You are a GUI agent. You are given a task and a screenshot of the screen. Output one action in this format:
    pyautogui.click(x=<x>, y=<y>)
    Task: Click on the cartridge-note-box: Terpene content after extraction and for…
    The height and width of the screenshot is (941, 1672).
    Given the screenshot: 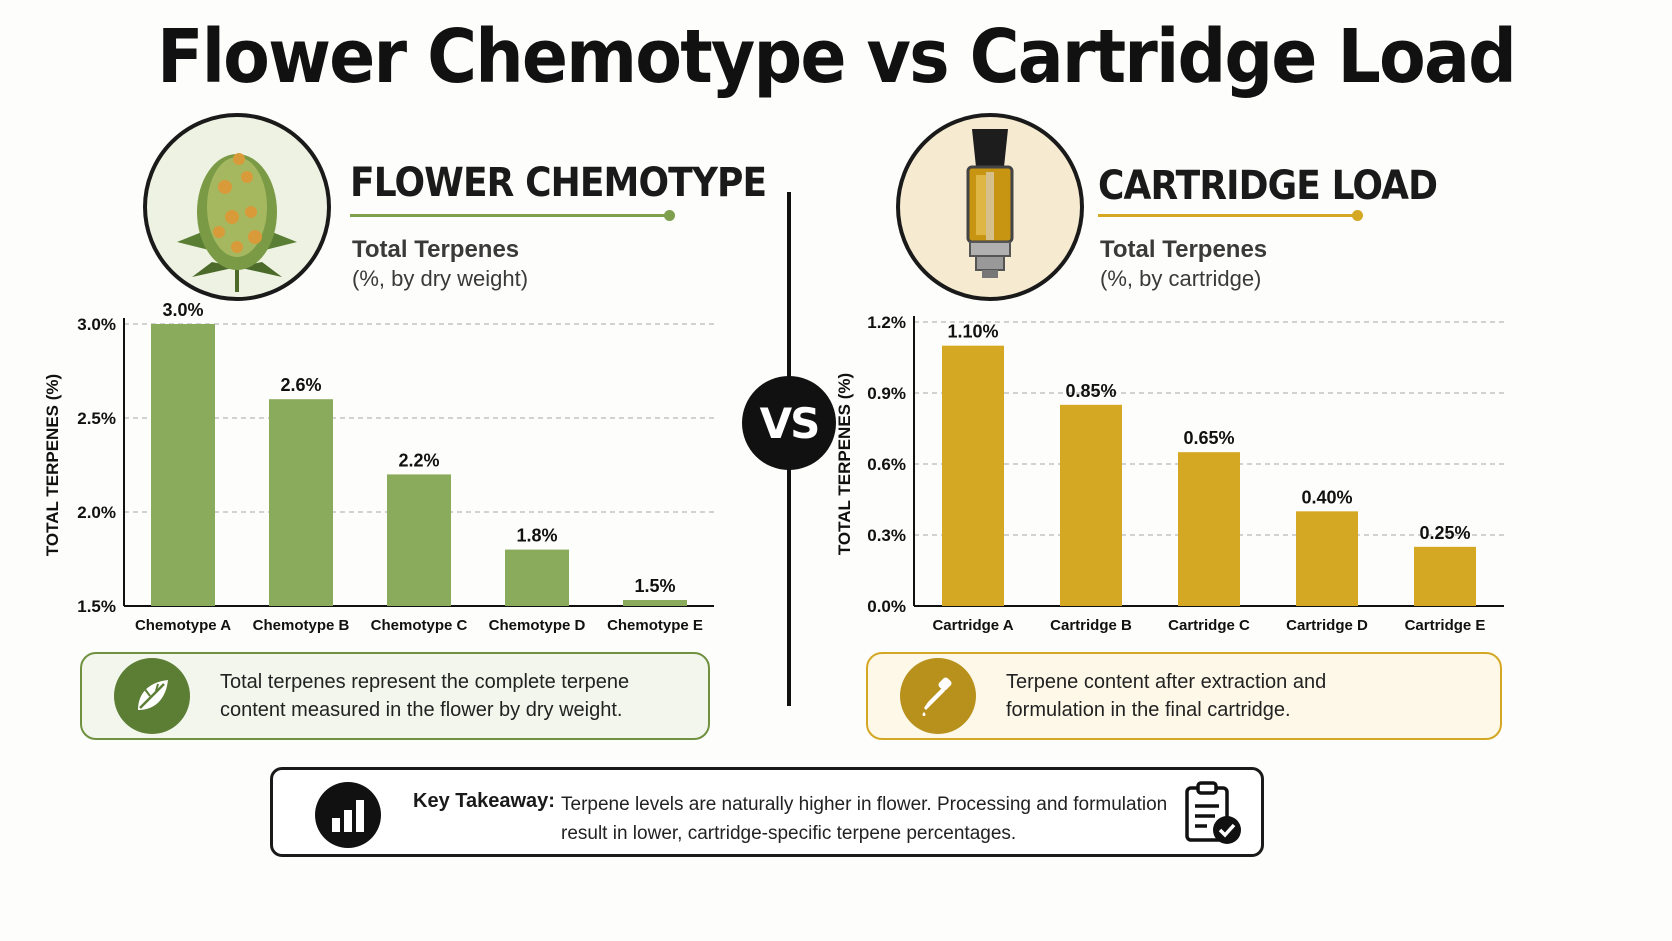 What is the action you would take?
    pyautogui.click(x=1184, y=696)
    